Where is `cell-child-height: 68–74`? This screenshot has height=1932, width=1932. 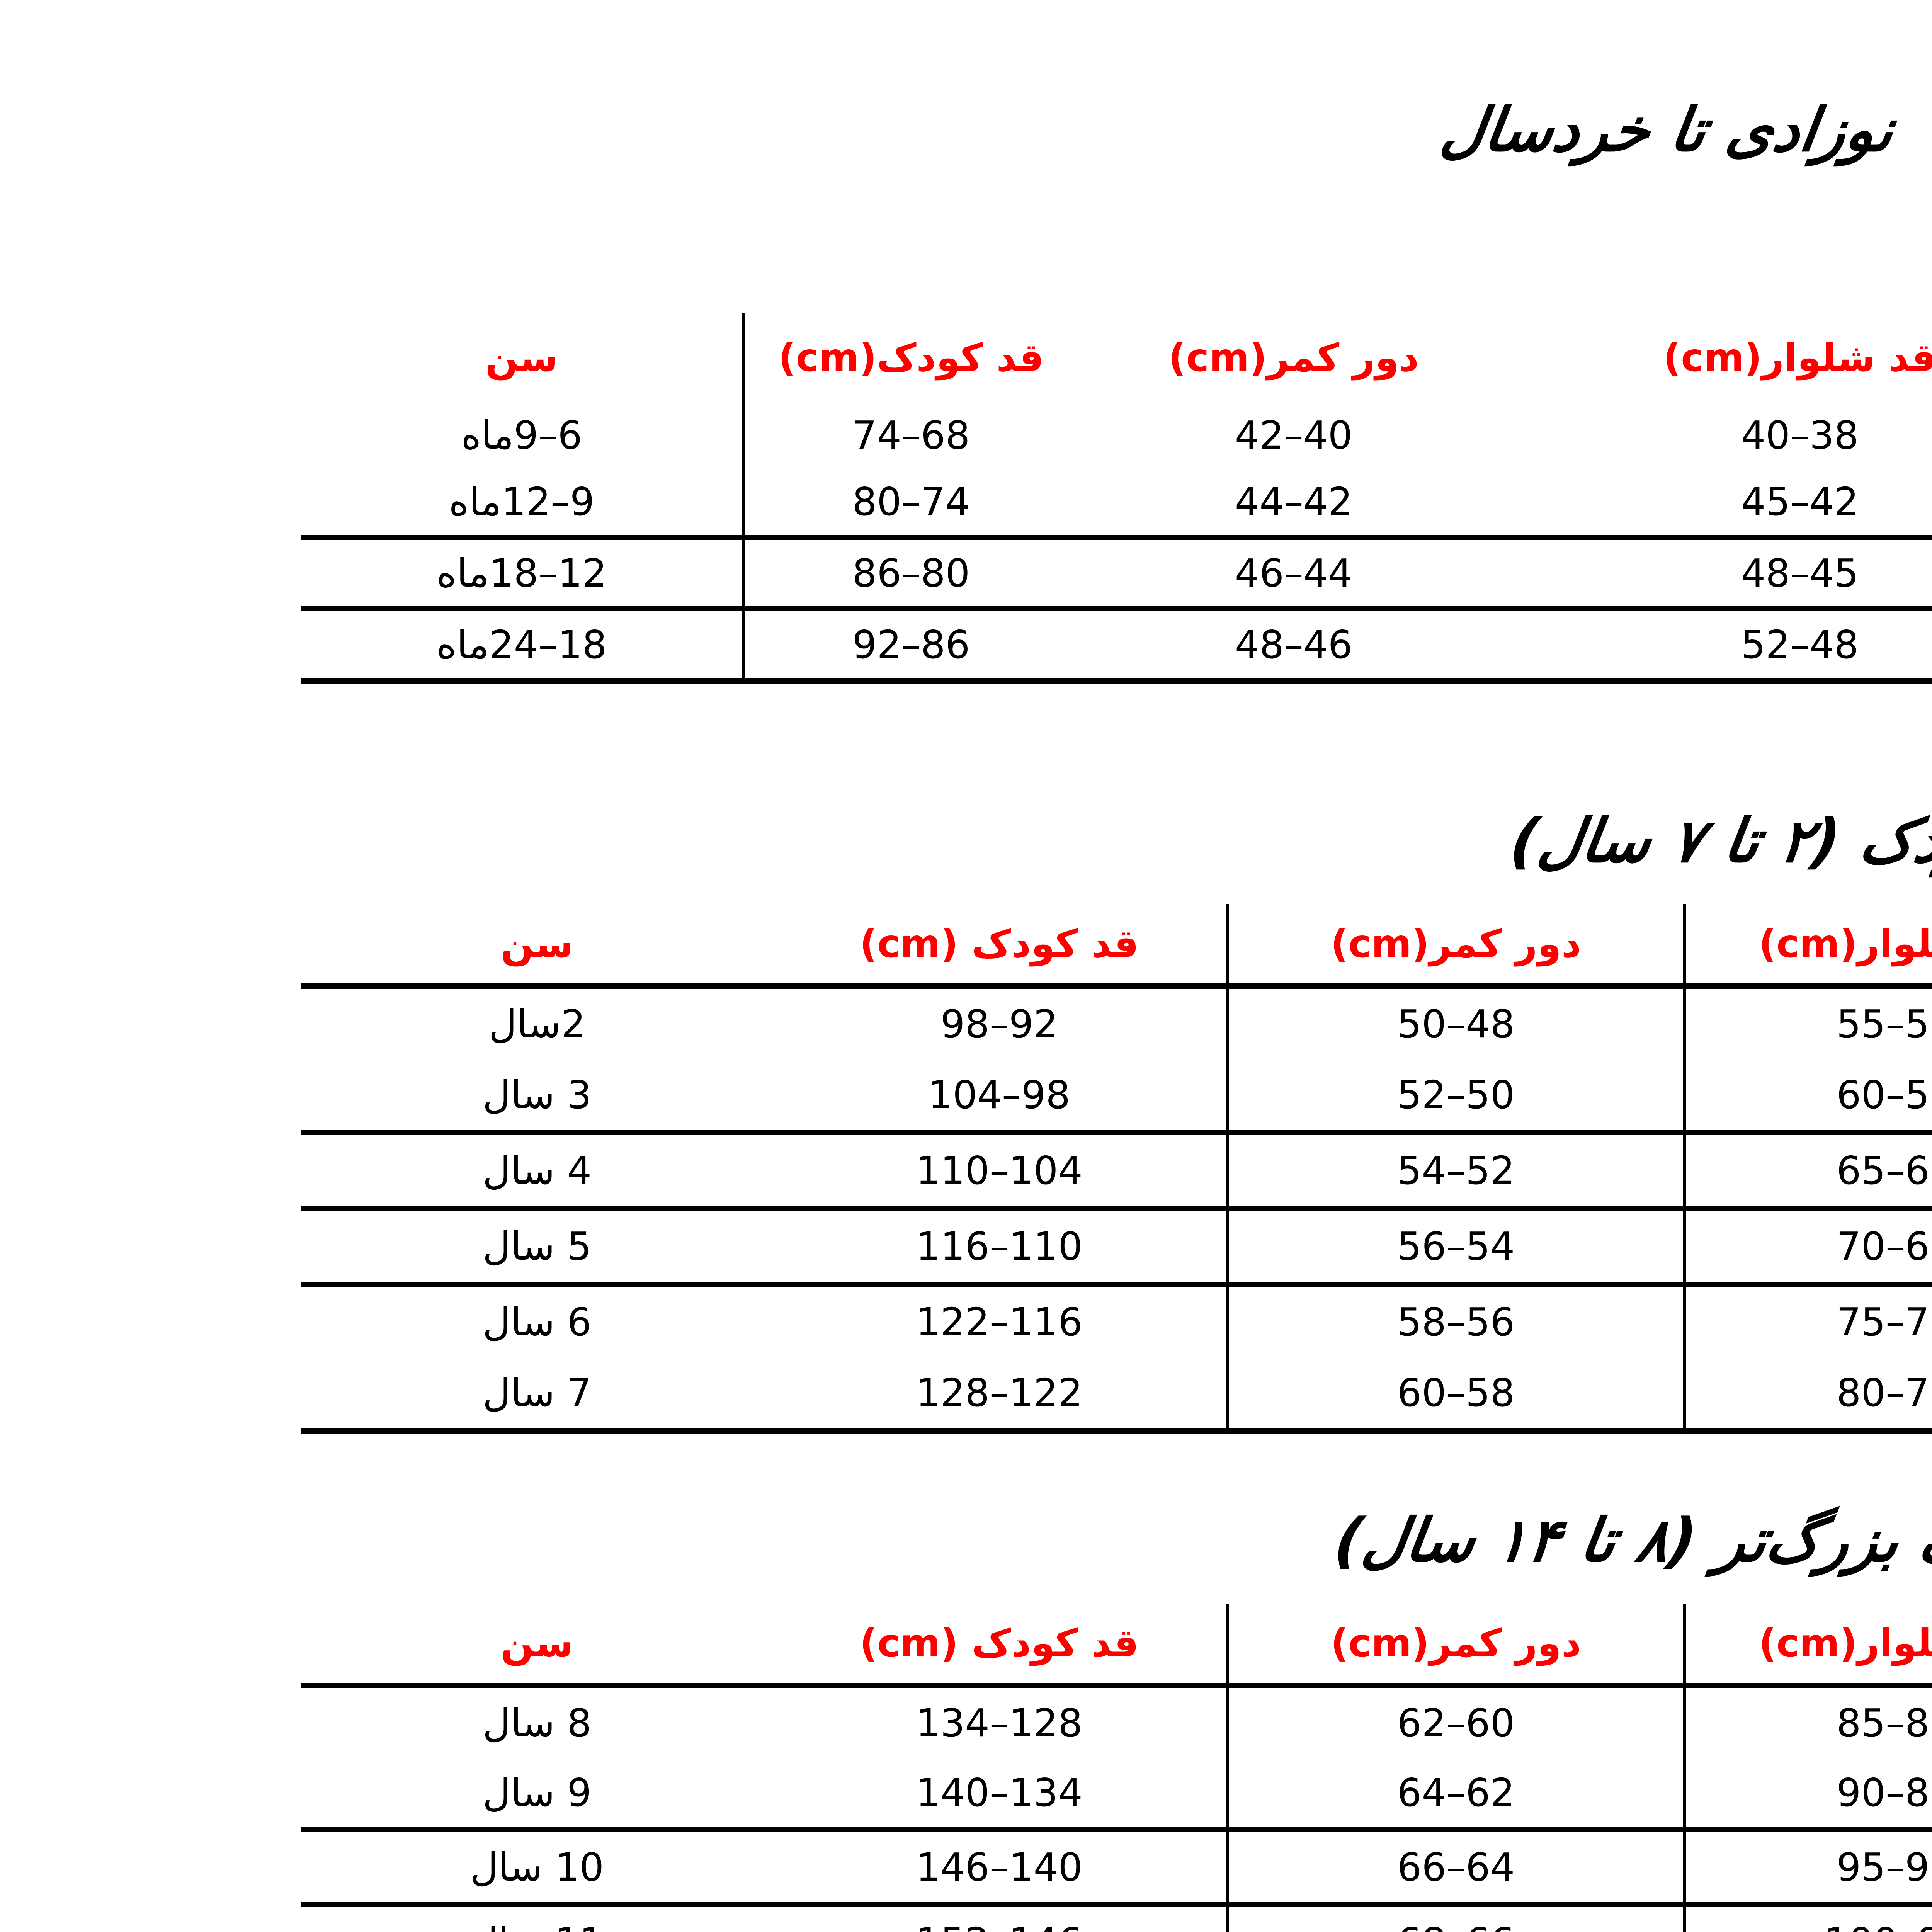
cell-child-height: 68–74 is located at coordinates (911, 435).